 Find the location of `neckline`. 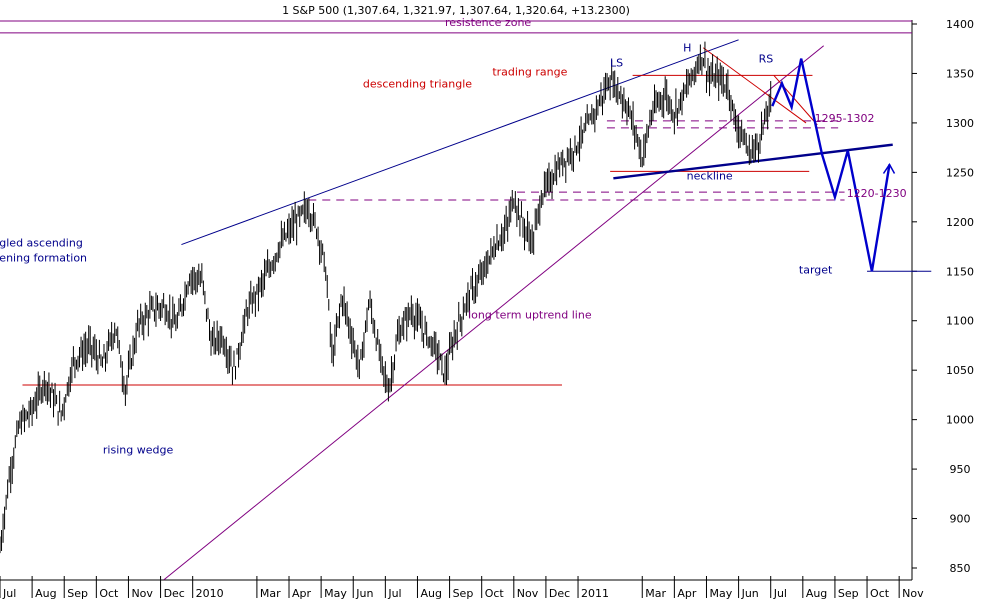

neckline is located at coordinates (753, 161).